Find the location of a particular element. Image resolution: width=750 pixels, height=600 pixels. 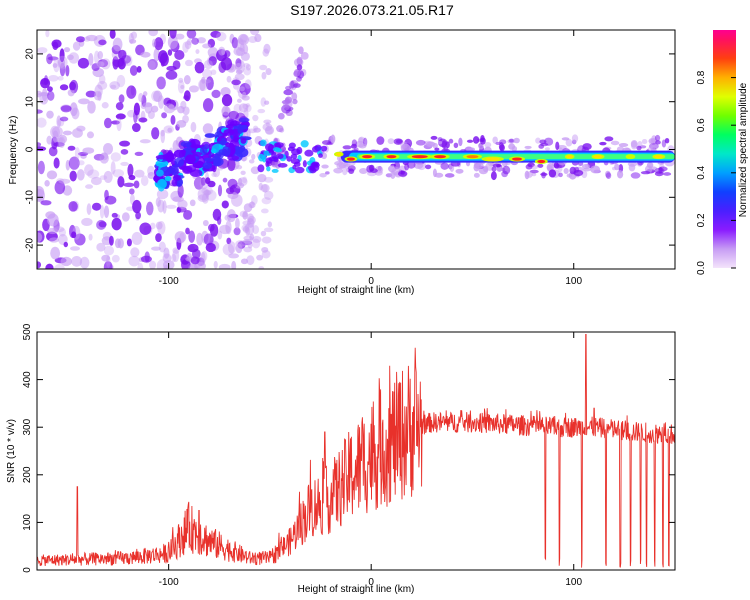

spectrogram-x-tick-label: -100 is located at coordinates (169, 281).